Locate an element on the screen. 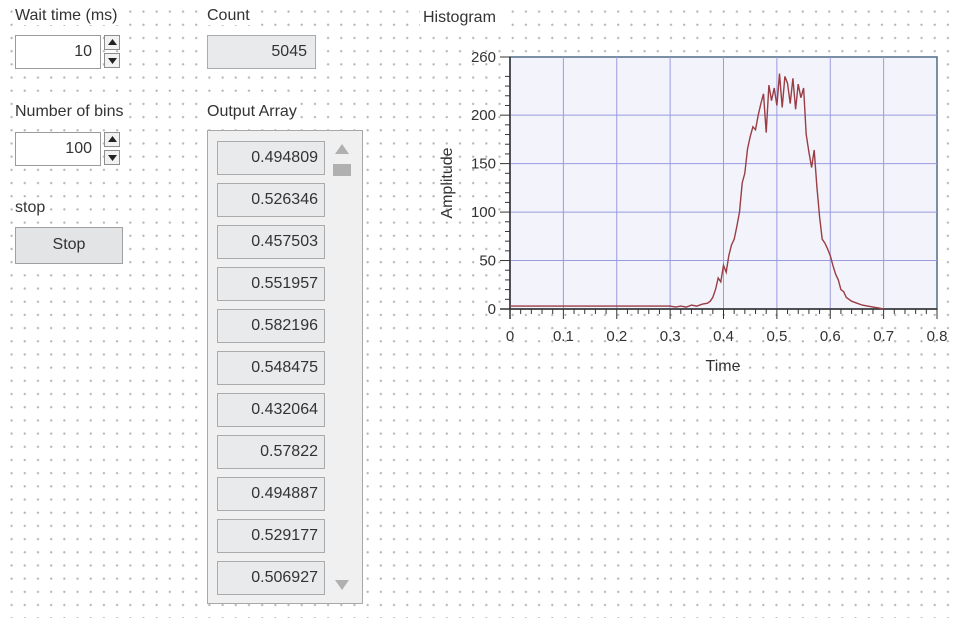 The height and width of the screenshot is (618, 958). x-tick-label: 0.3 is located at coordinates (670, 336).